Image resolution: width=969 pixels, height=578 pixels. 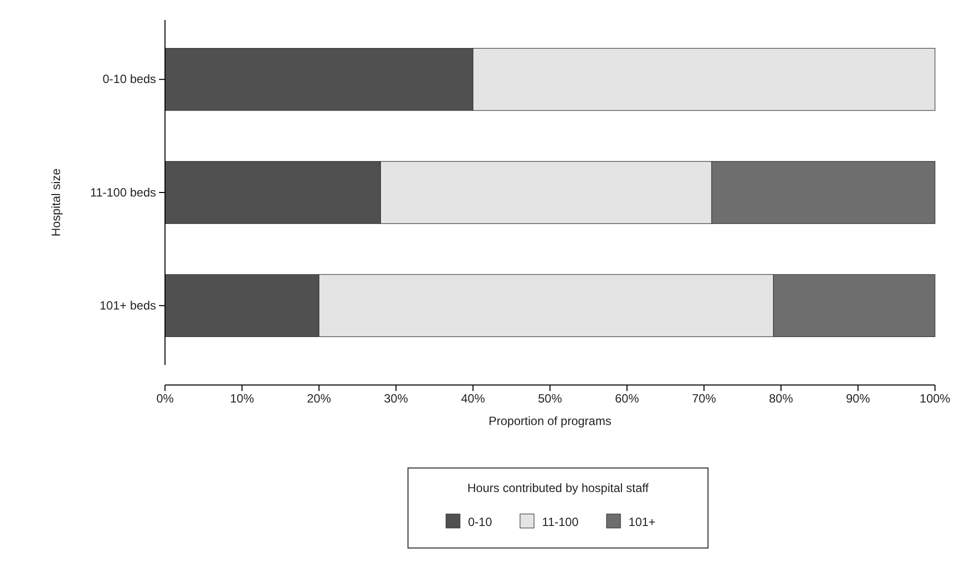 What do you see at coordinates (781, 399) in the screenshot?
I see `x-tick-label: 80%` at bounding box center [781, 399].